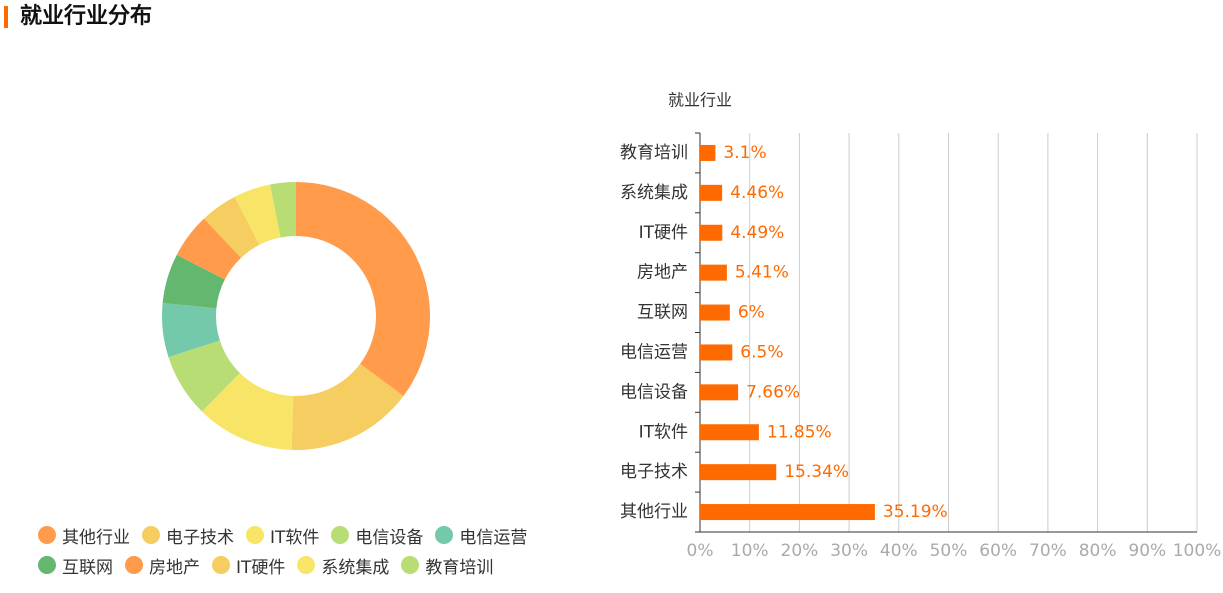  Describe the element at coordinates (295, 537) in the screenshot. I see `legend-label: IT软件` at that location.